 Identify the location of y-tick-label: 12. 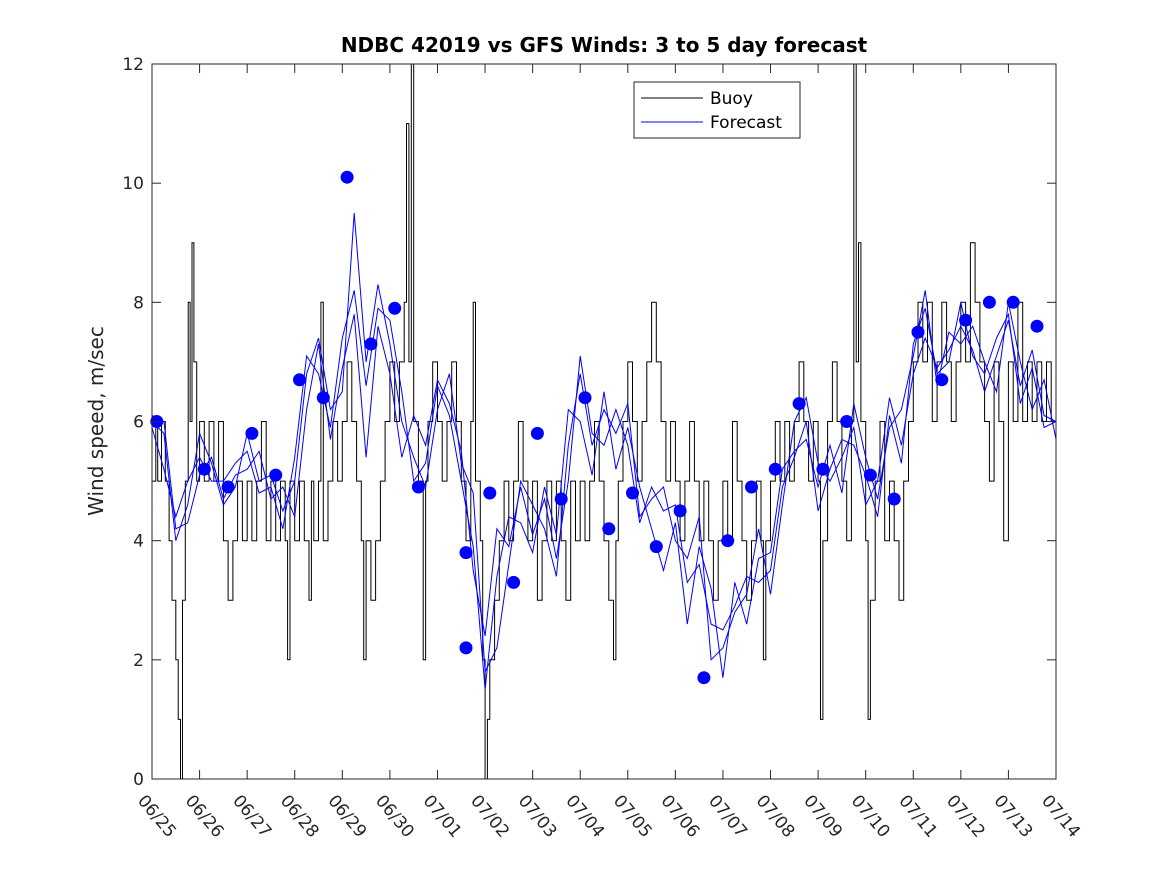
(133, 65).